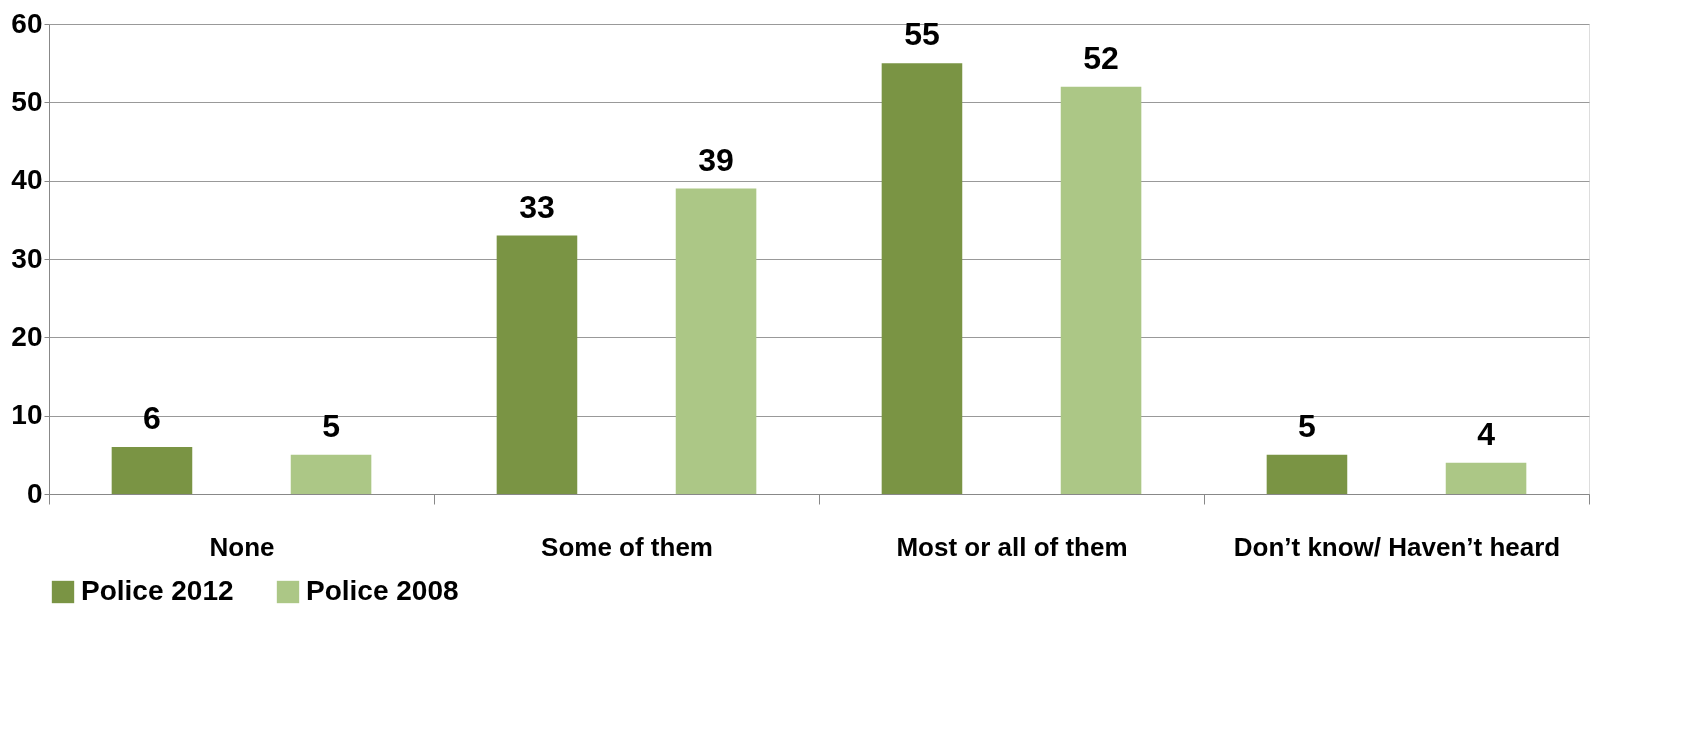 This screenshot has height=738, width=1686. I want to click on y-tick-label: 20, so click(27, 336).